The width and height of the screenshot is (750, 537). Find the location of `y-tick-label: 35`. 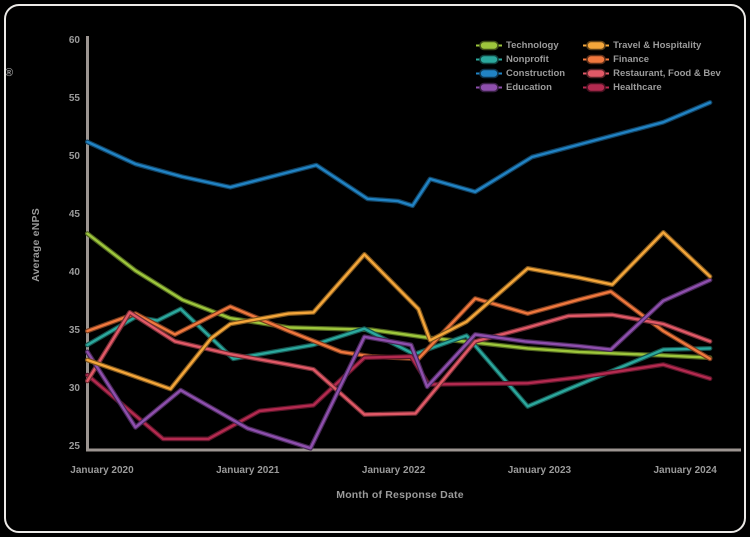

y-tick-label: 35 is located at coordinates (74, 330).